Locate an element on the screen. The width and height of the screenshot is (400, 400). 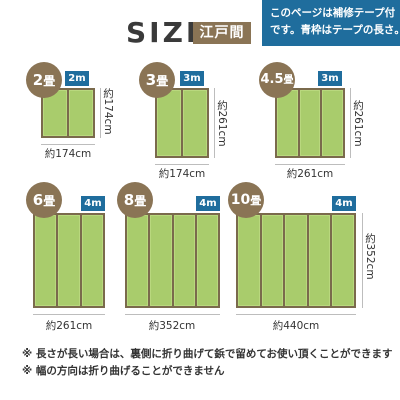
size-number: 6 is located at coordinates (38, 200).